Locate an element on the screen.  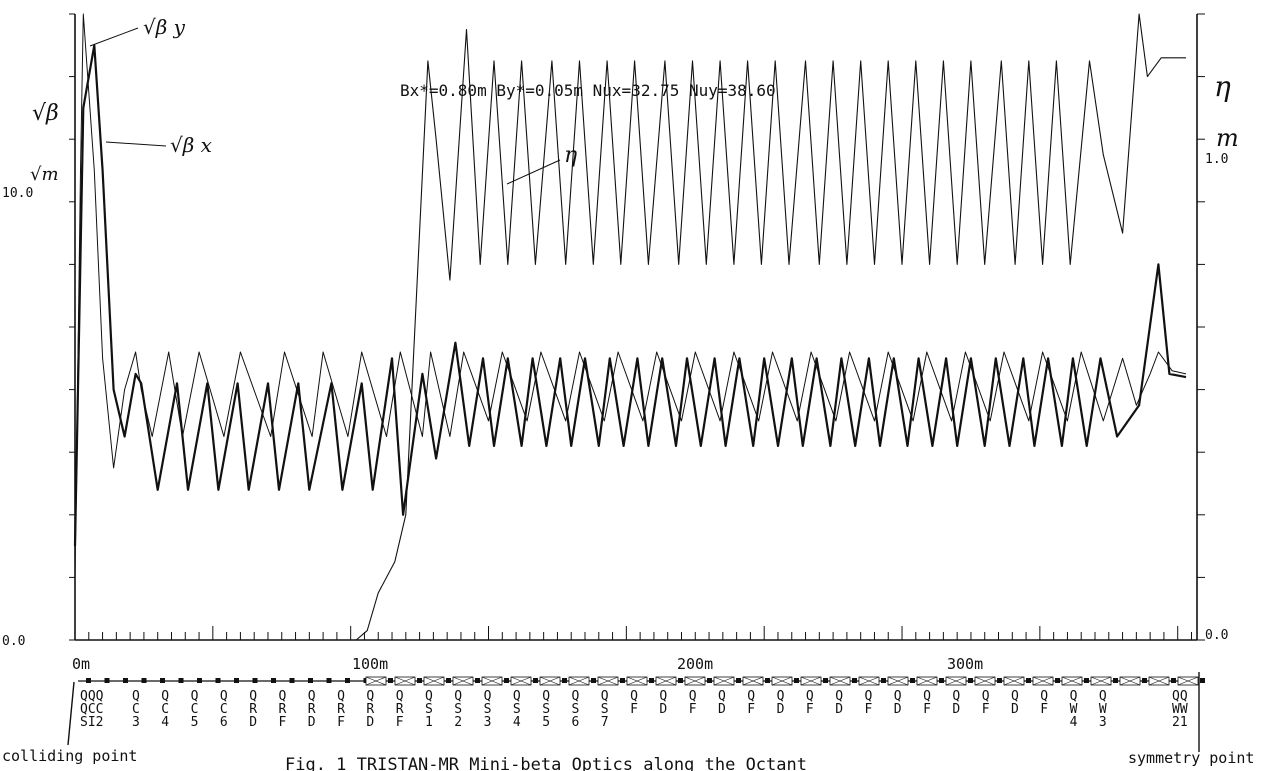
right-tick-label-0: 0.0 is located at coordinates (1216, 635).